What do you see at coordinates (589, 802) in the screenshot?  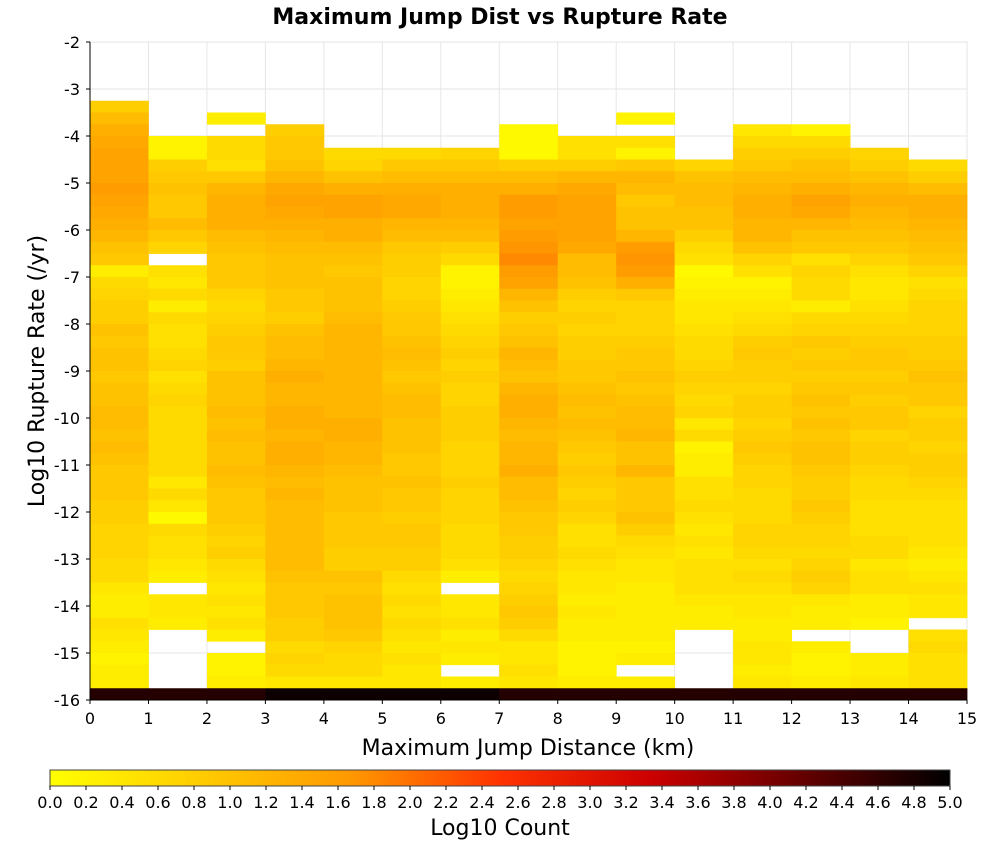 I see `colorbar-tick-label: 3.0` at bounding box center [589, 802].